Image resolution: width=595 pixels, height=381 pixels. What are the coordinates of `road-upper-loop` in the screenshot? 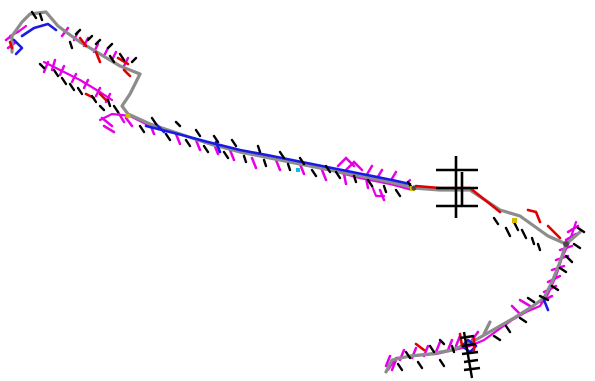 It's located at (76, 63).